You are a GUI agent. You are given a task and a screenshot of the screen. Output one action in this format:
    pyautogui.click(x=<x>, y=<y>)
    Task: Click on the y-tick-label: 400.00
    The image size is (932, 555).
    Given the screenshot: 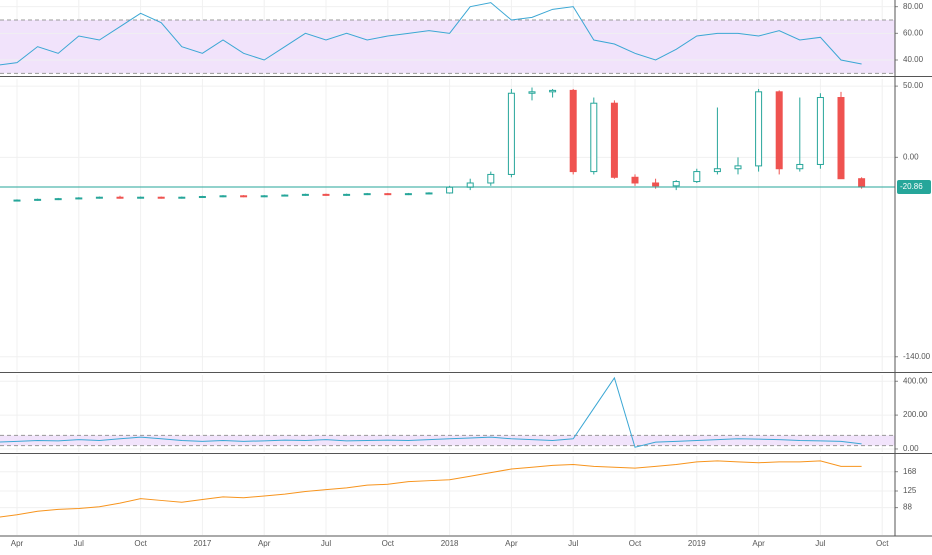 What is the action you would take?
    pyautogui.click(x=915, y=380)
    